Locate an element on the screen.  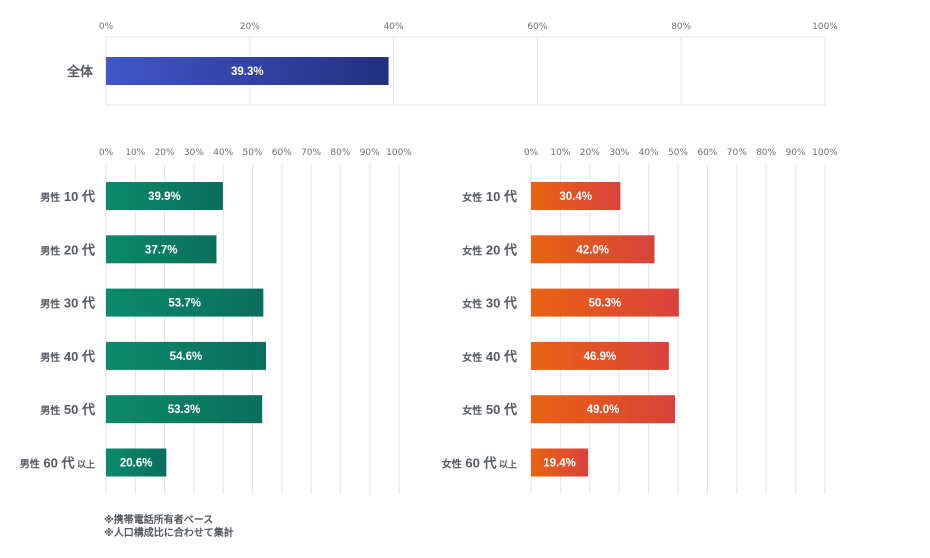
female-value-label: 19.4% is located at coordinates (559, 464).